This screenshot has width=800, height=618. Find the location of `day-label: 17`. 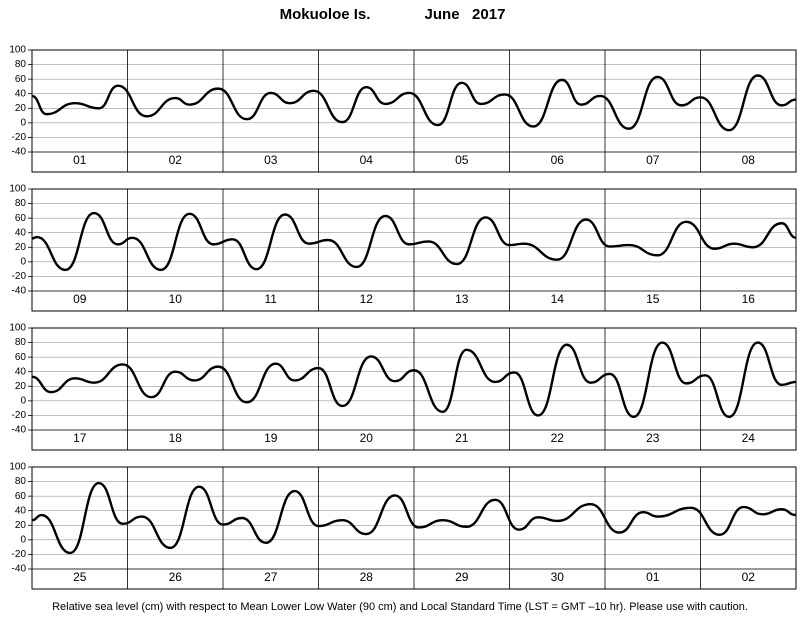

day-label: 17 is located at coordinates (80, 438).